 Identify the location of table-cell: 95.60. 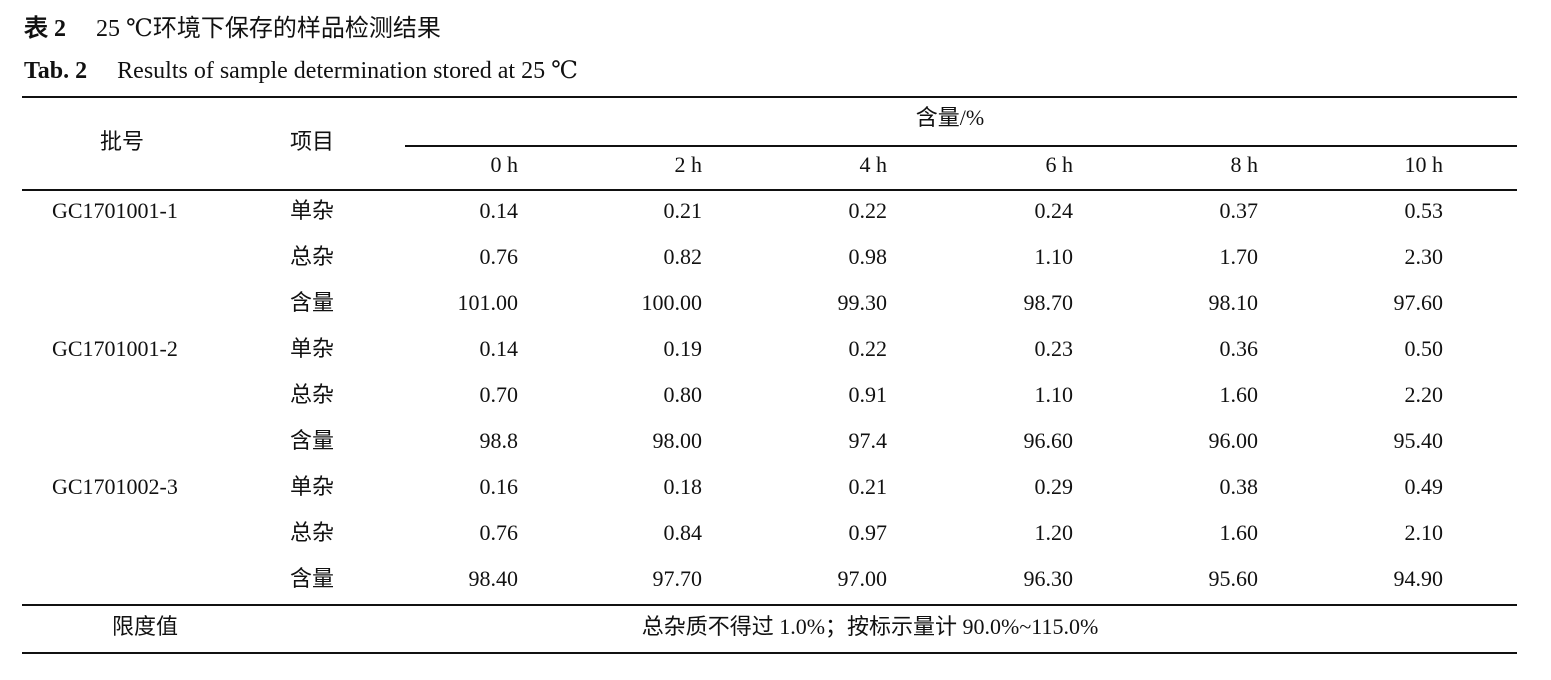
(1233, 578).